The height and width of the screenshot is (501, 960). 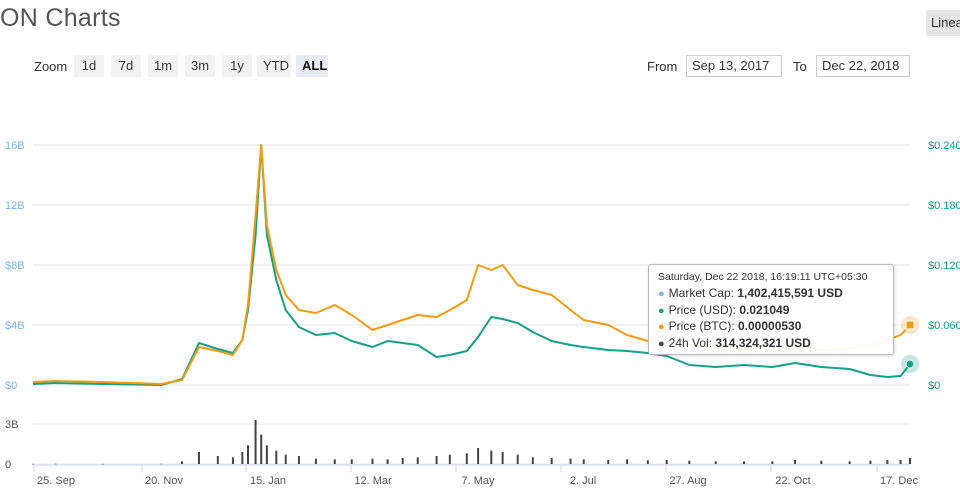 What do you see at coordinates (944, 206) in the screenshot?
I see `usd-tick-label: $0.180` at bounding box center [944, 206].